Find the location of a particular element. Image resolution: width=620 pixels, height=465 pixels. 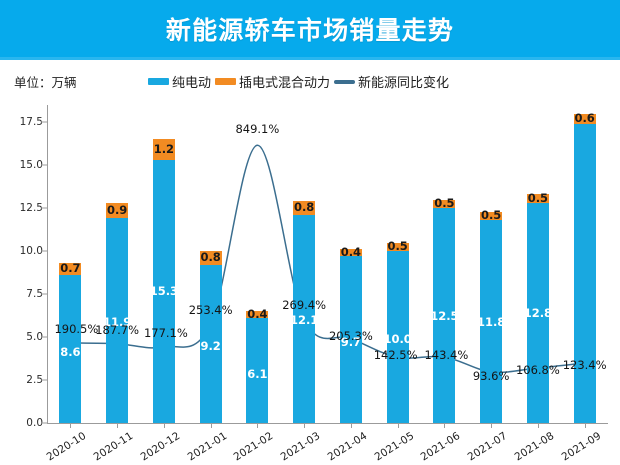

bar-bev-value-label: 12.1 is located at coordinates (304, 319).